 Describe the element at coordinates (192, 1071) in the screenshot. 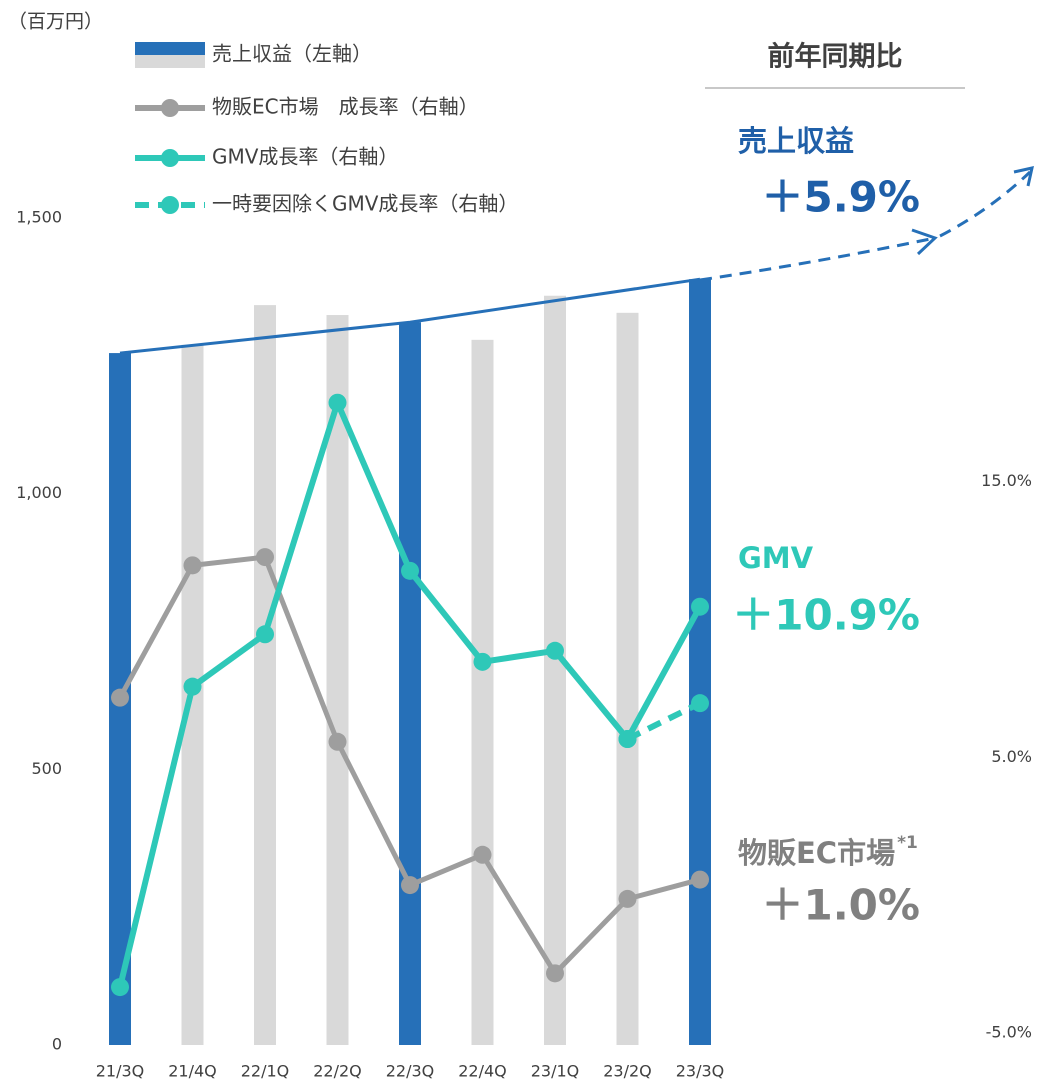

I see `x-tick-label: 21/4Q` at that location.